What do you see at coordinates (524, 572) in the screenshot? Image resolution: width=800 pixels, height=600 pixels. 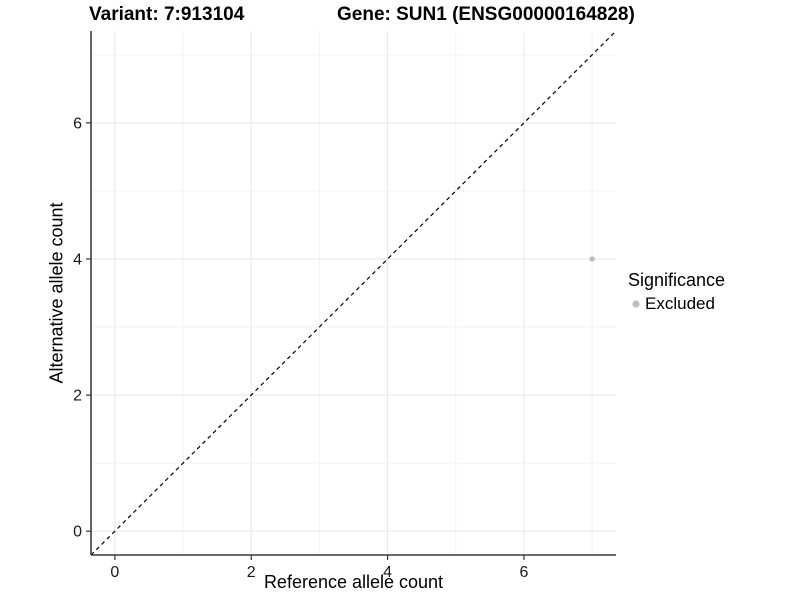 I see `x-tick-label: 6` at bounding box center [524, 572].